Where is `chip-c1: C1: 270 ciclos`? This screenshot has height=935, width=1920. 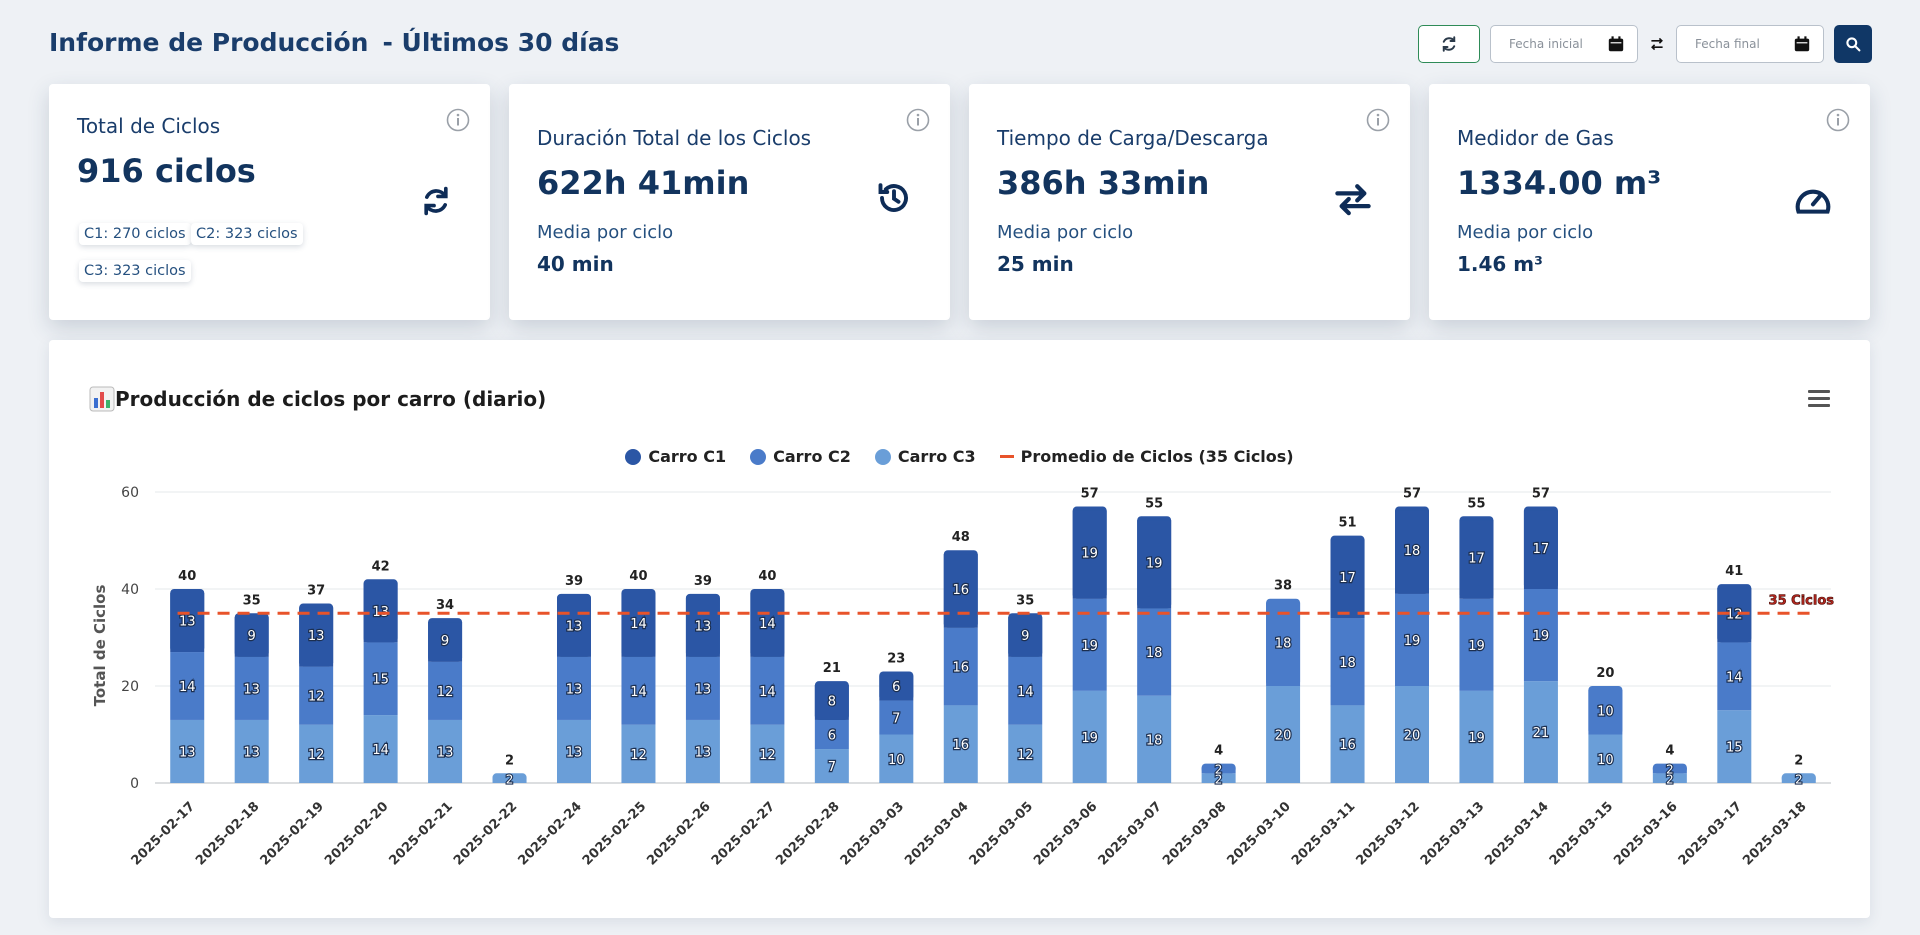 chip-c1: C1: 270 ciclos is located at coordinates (135, 234).